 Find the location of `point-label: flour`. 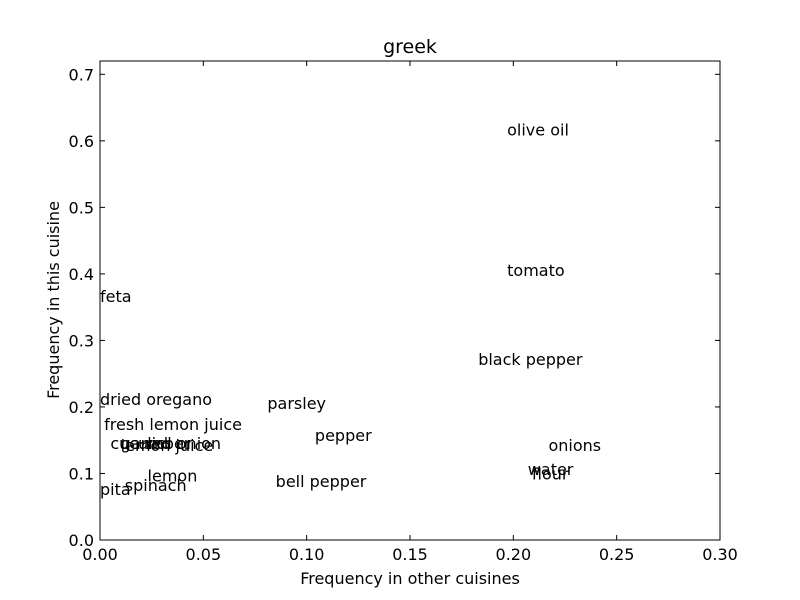

point-label: flour is located at coordinates (550, 473).